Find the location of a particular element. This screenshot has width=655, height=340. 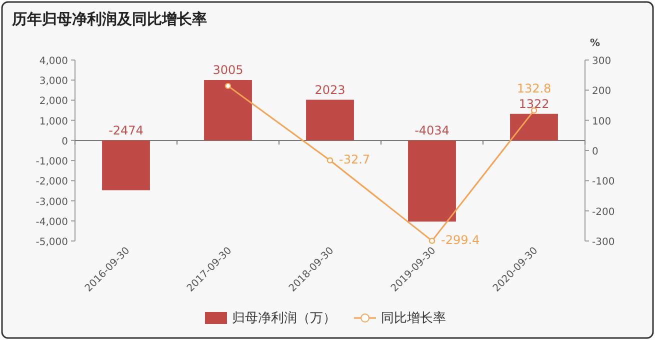

y2-tick-label: -100 is located at coordinates (603, 182).